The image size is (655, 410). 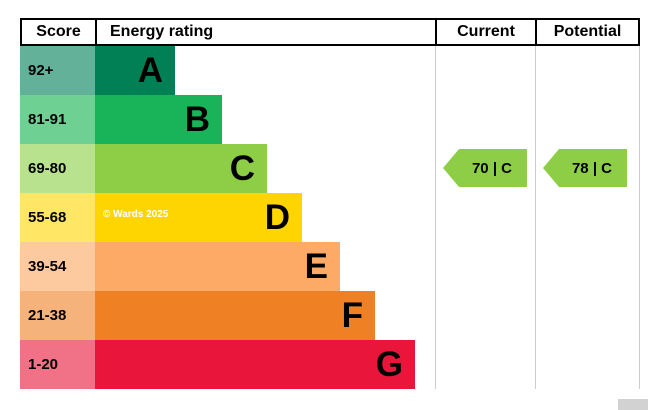 I want to click on band-row-g: 1-20 G, so click(x=330, y=364).